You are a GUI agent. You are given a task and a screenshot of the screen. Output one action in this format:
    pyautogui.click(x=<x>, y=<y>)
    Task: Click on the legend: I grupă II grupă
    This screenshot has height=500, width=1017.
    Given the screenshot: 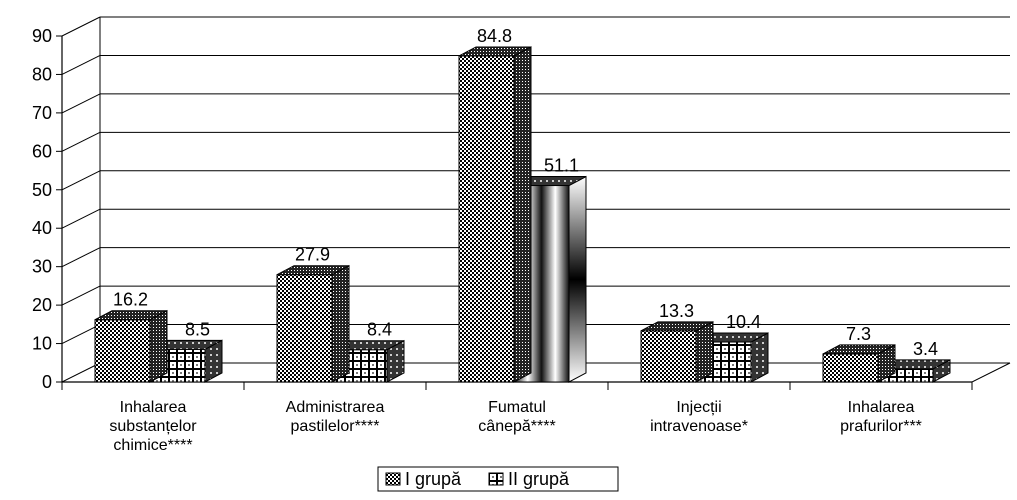 What is the action you would take?
    pyautogui.click(x=498, y=479)
    